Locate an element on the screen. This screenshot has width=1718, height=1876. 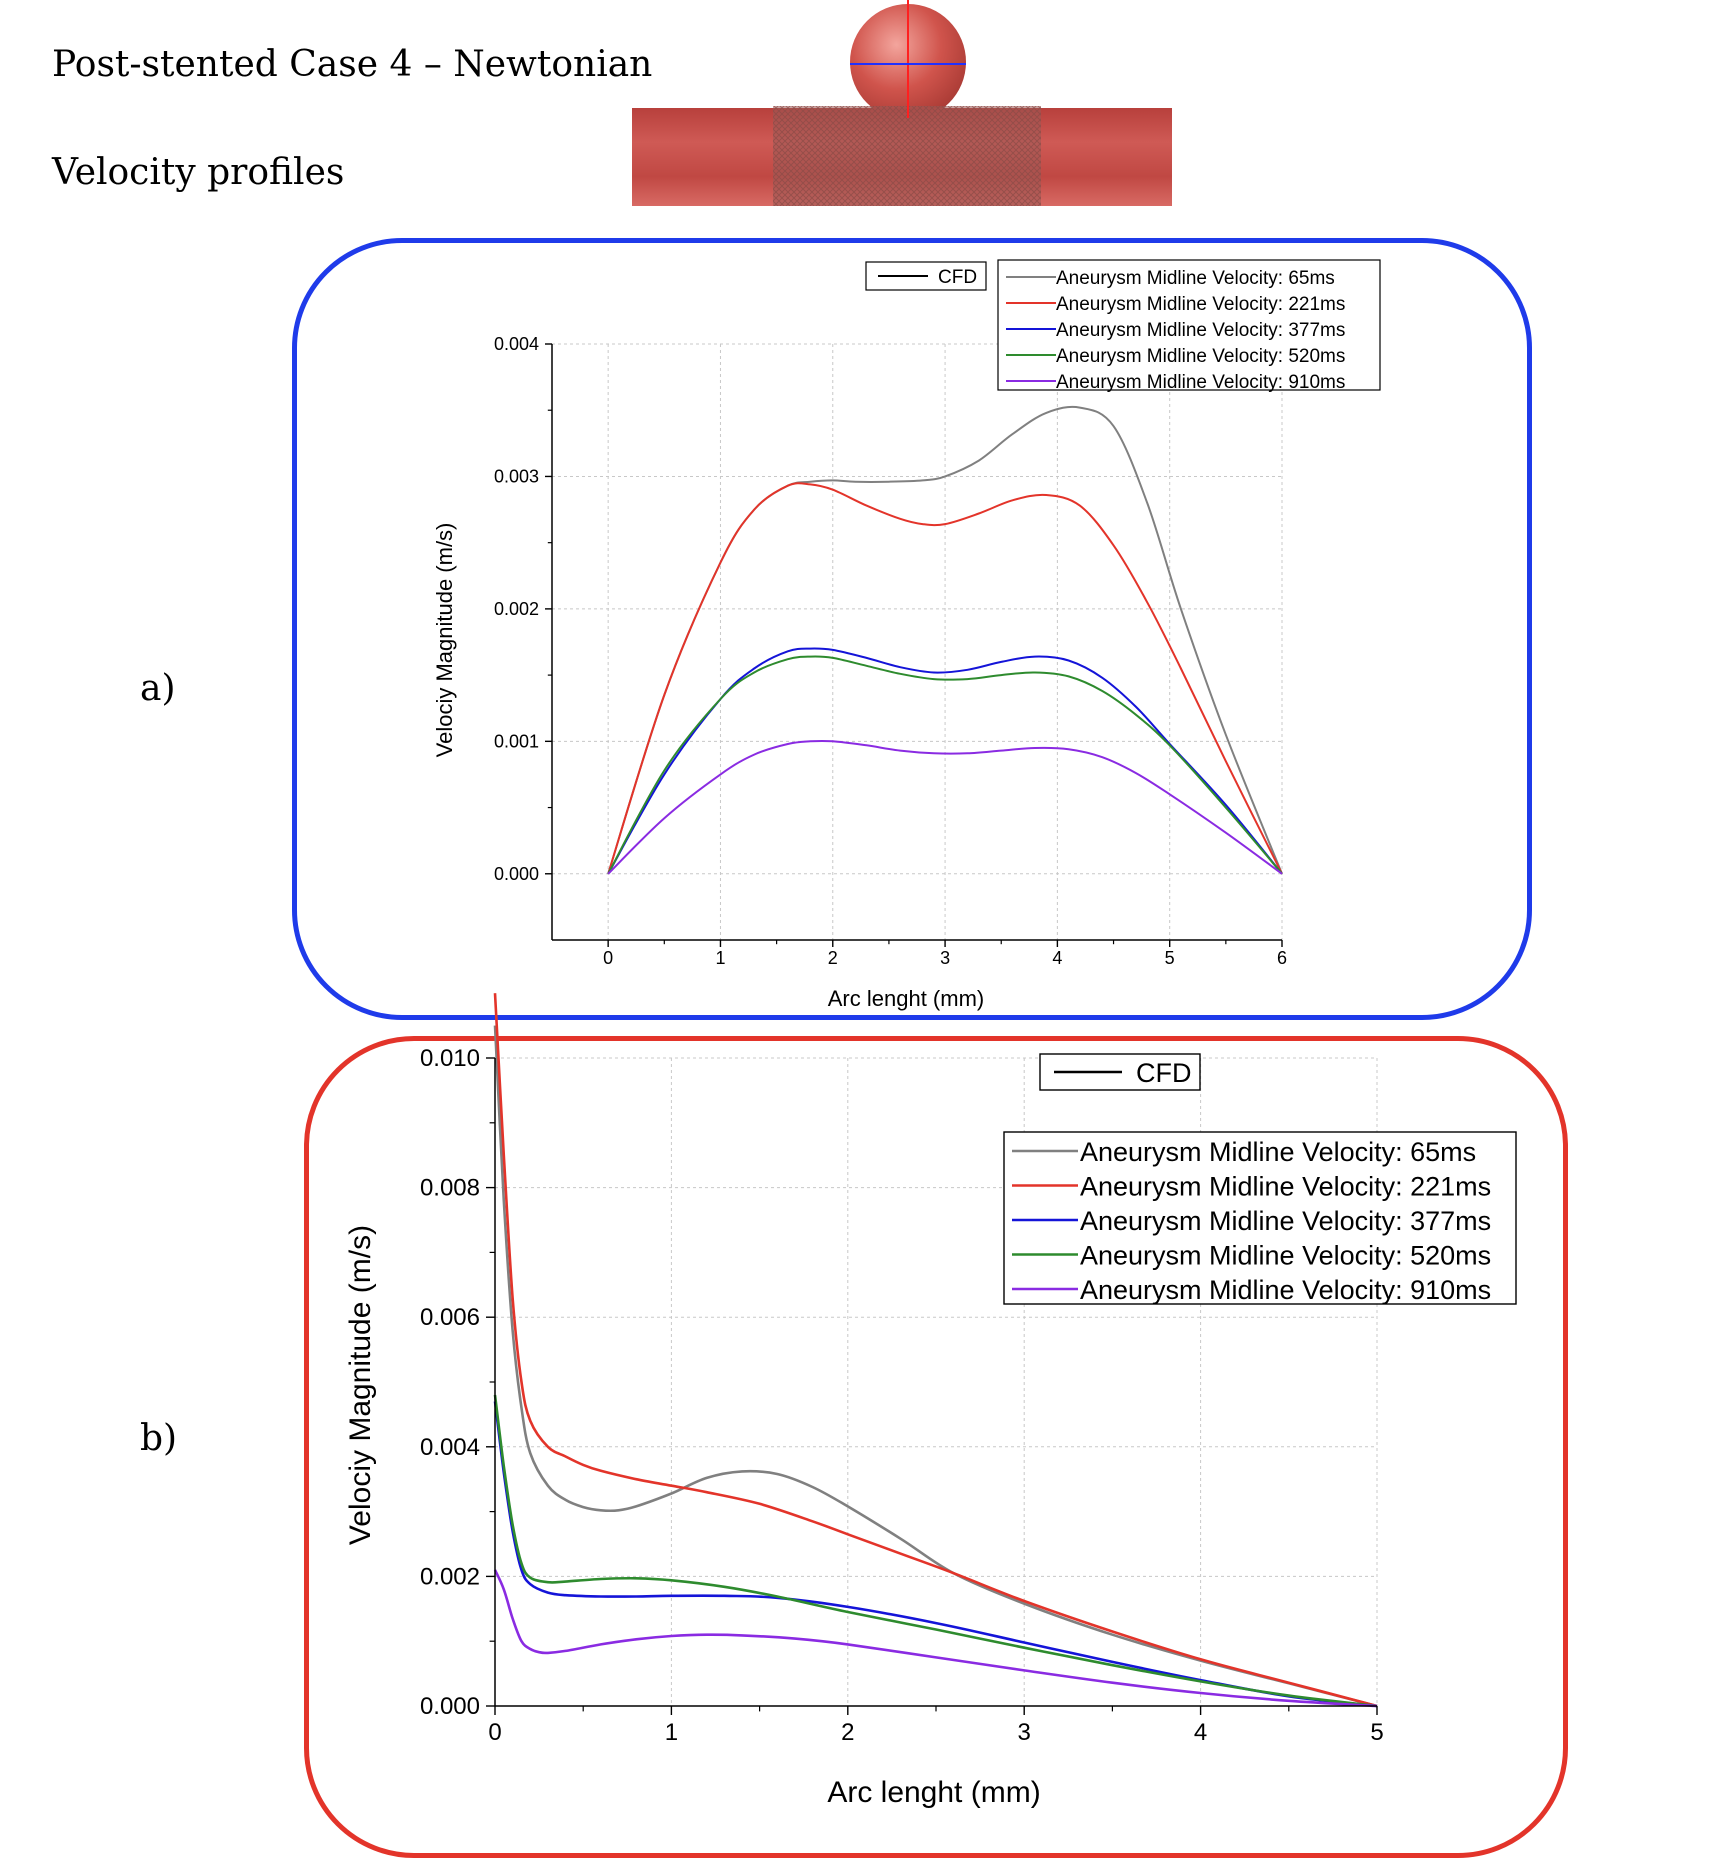
chart-a-series-purple is located at coordinates (945, 807).